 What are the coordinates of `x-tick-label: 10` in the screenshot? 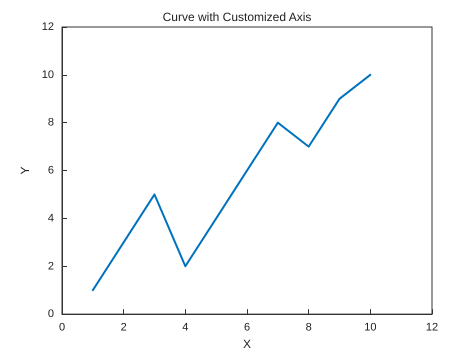 It's located at (370, 328).